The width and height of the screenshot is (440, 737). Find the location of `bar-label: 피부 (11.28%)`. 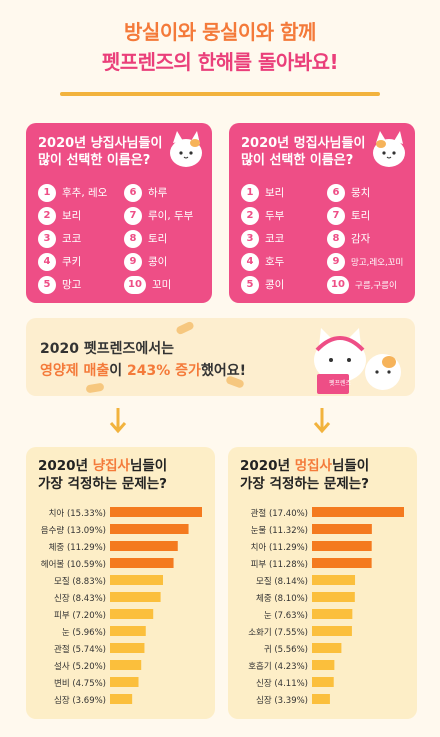

bar-label: 피부 (11.28%) is located at coordinates (279, 565).